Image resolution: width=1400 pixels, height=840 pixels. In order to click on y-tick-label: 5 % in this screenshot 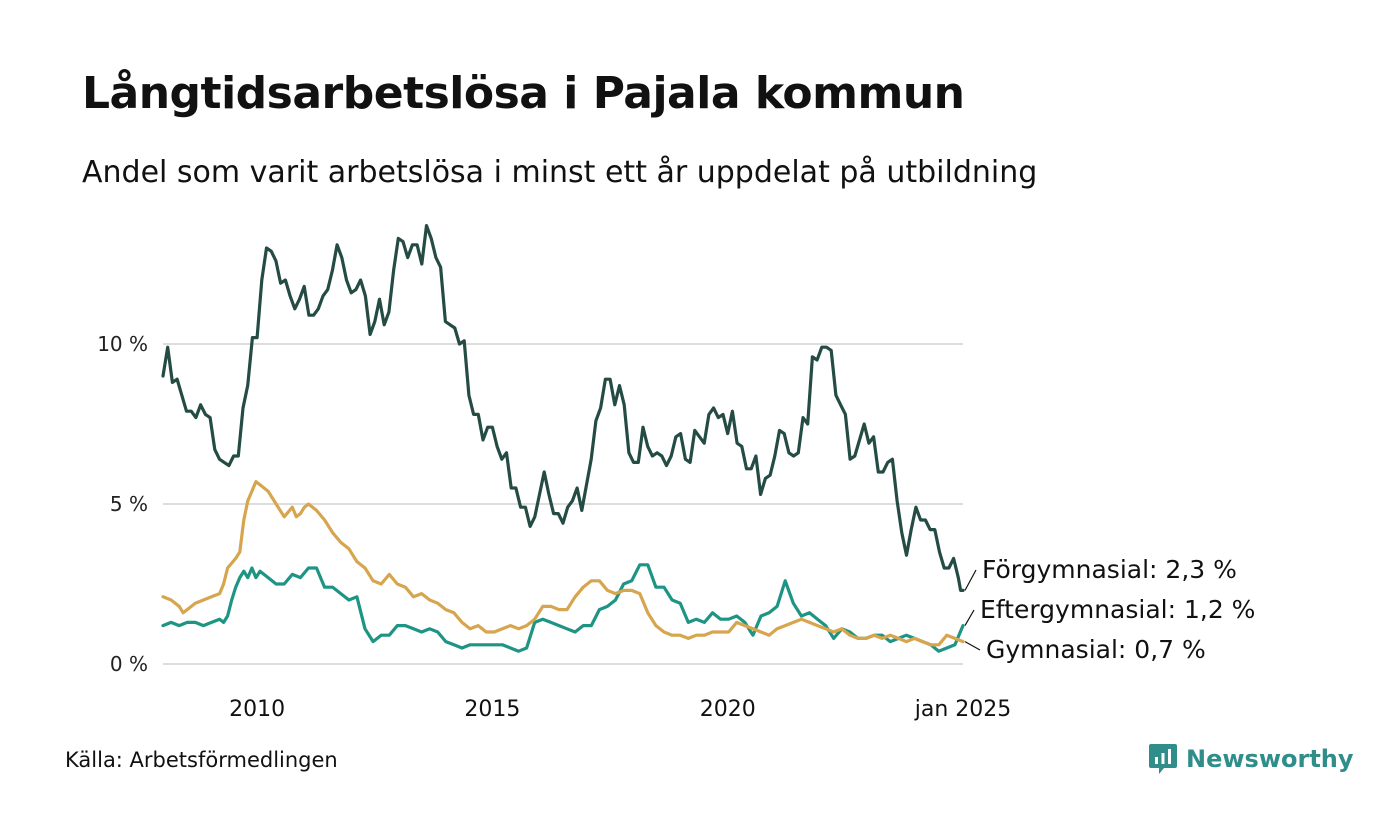, I will do `click(129, 504)`.